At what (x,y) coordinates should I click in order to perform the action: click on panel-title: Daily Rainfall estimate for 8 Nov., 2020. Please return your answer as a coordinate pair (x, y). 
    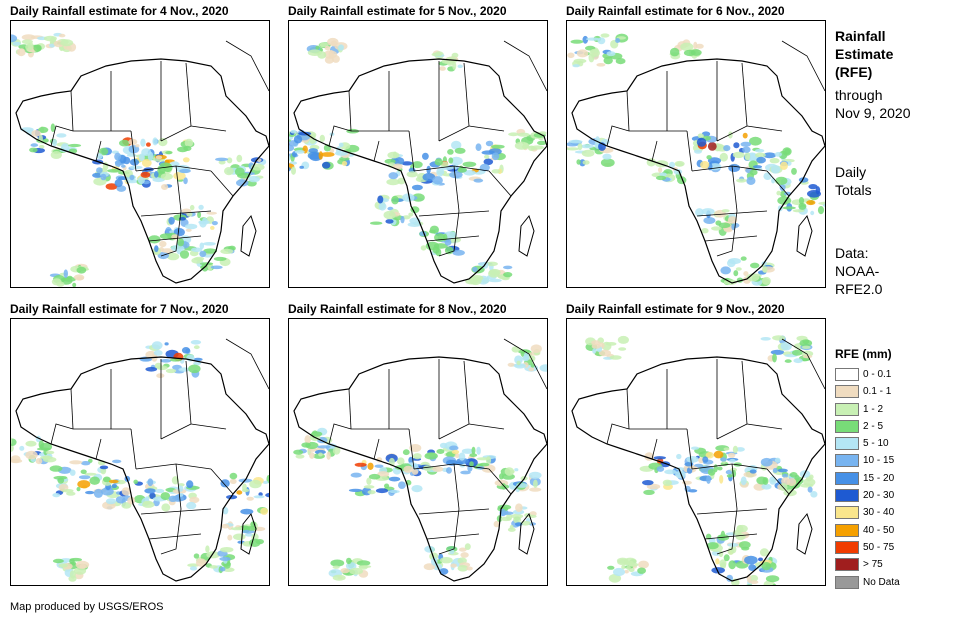
    Looking at the image, I should click on (397, 309).